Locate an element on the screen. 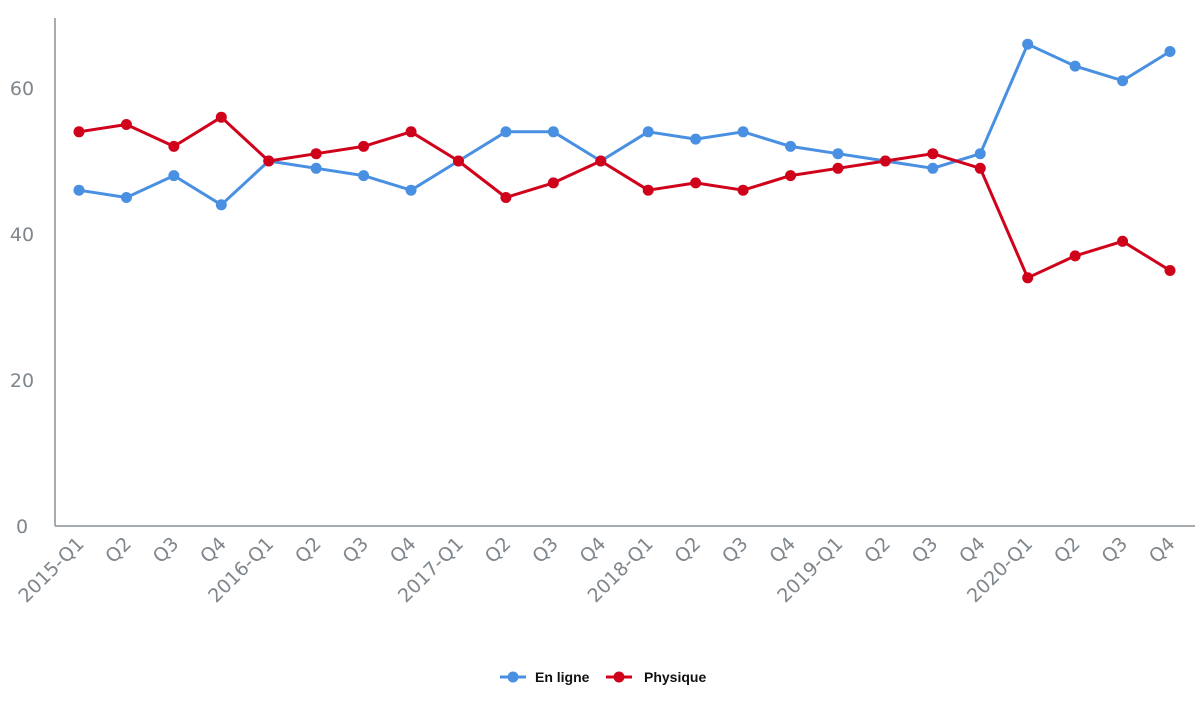 Image resolution: width=1200 pixels, height=713 pixels. legend-item: En ligne is located at coordinates (545, 677).